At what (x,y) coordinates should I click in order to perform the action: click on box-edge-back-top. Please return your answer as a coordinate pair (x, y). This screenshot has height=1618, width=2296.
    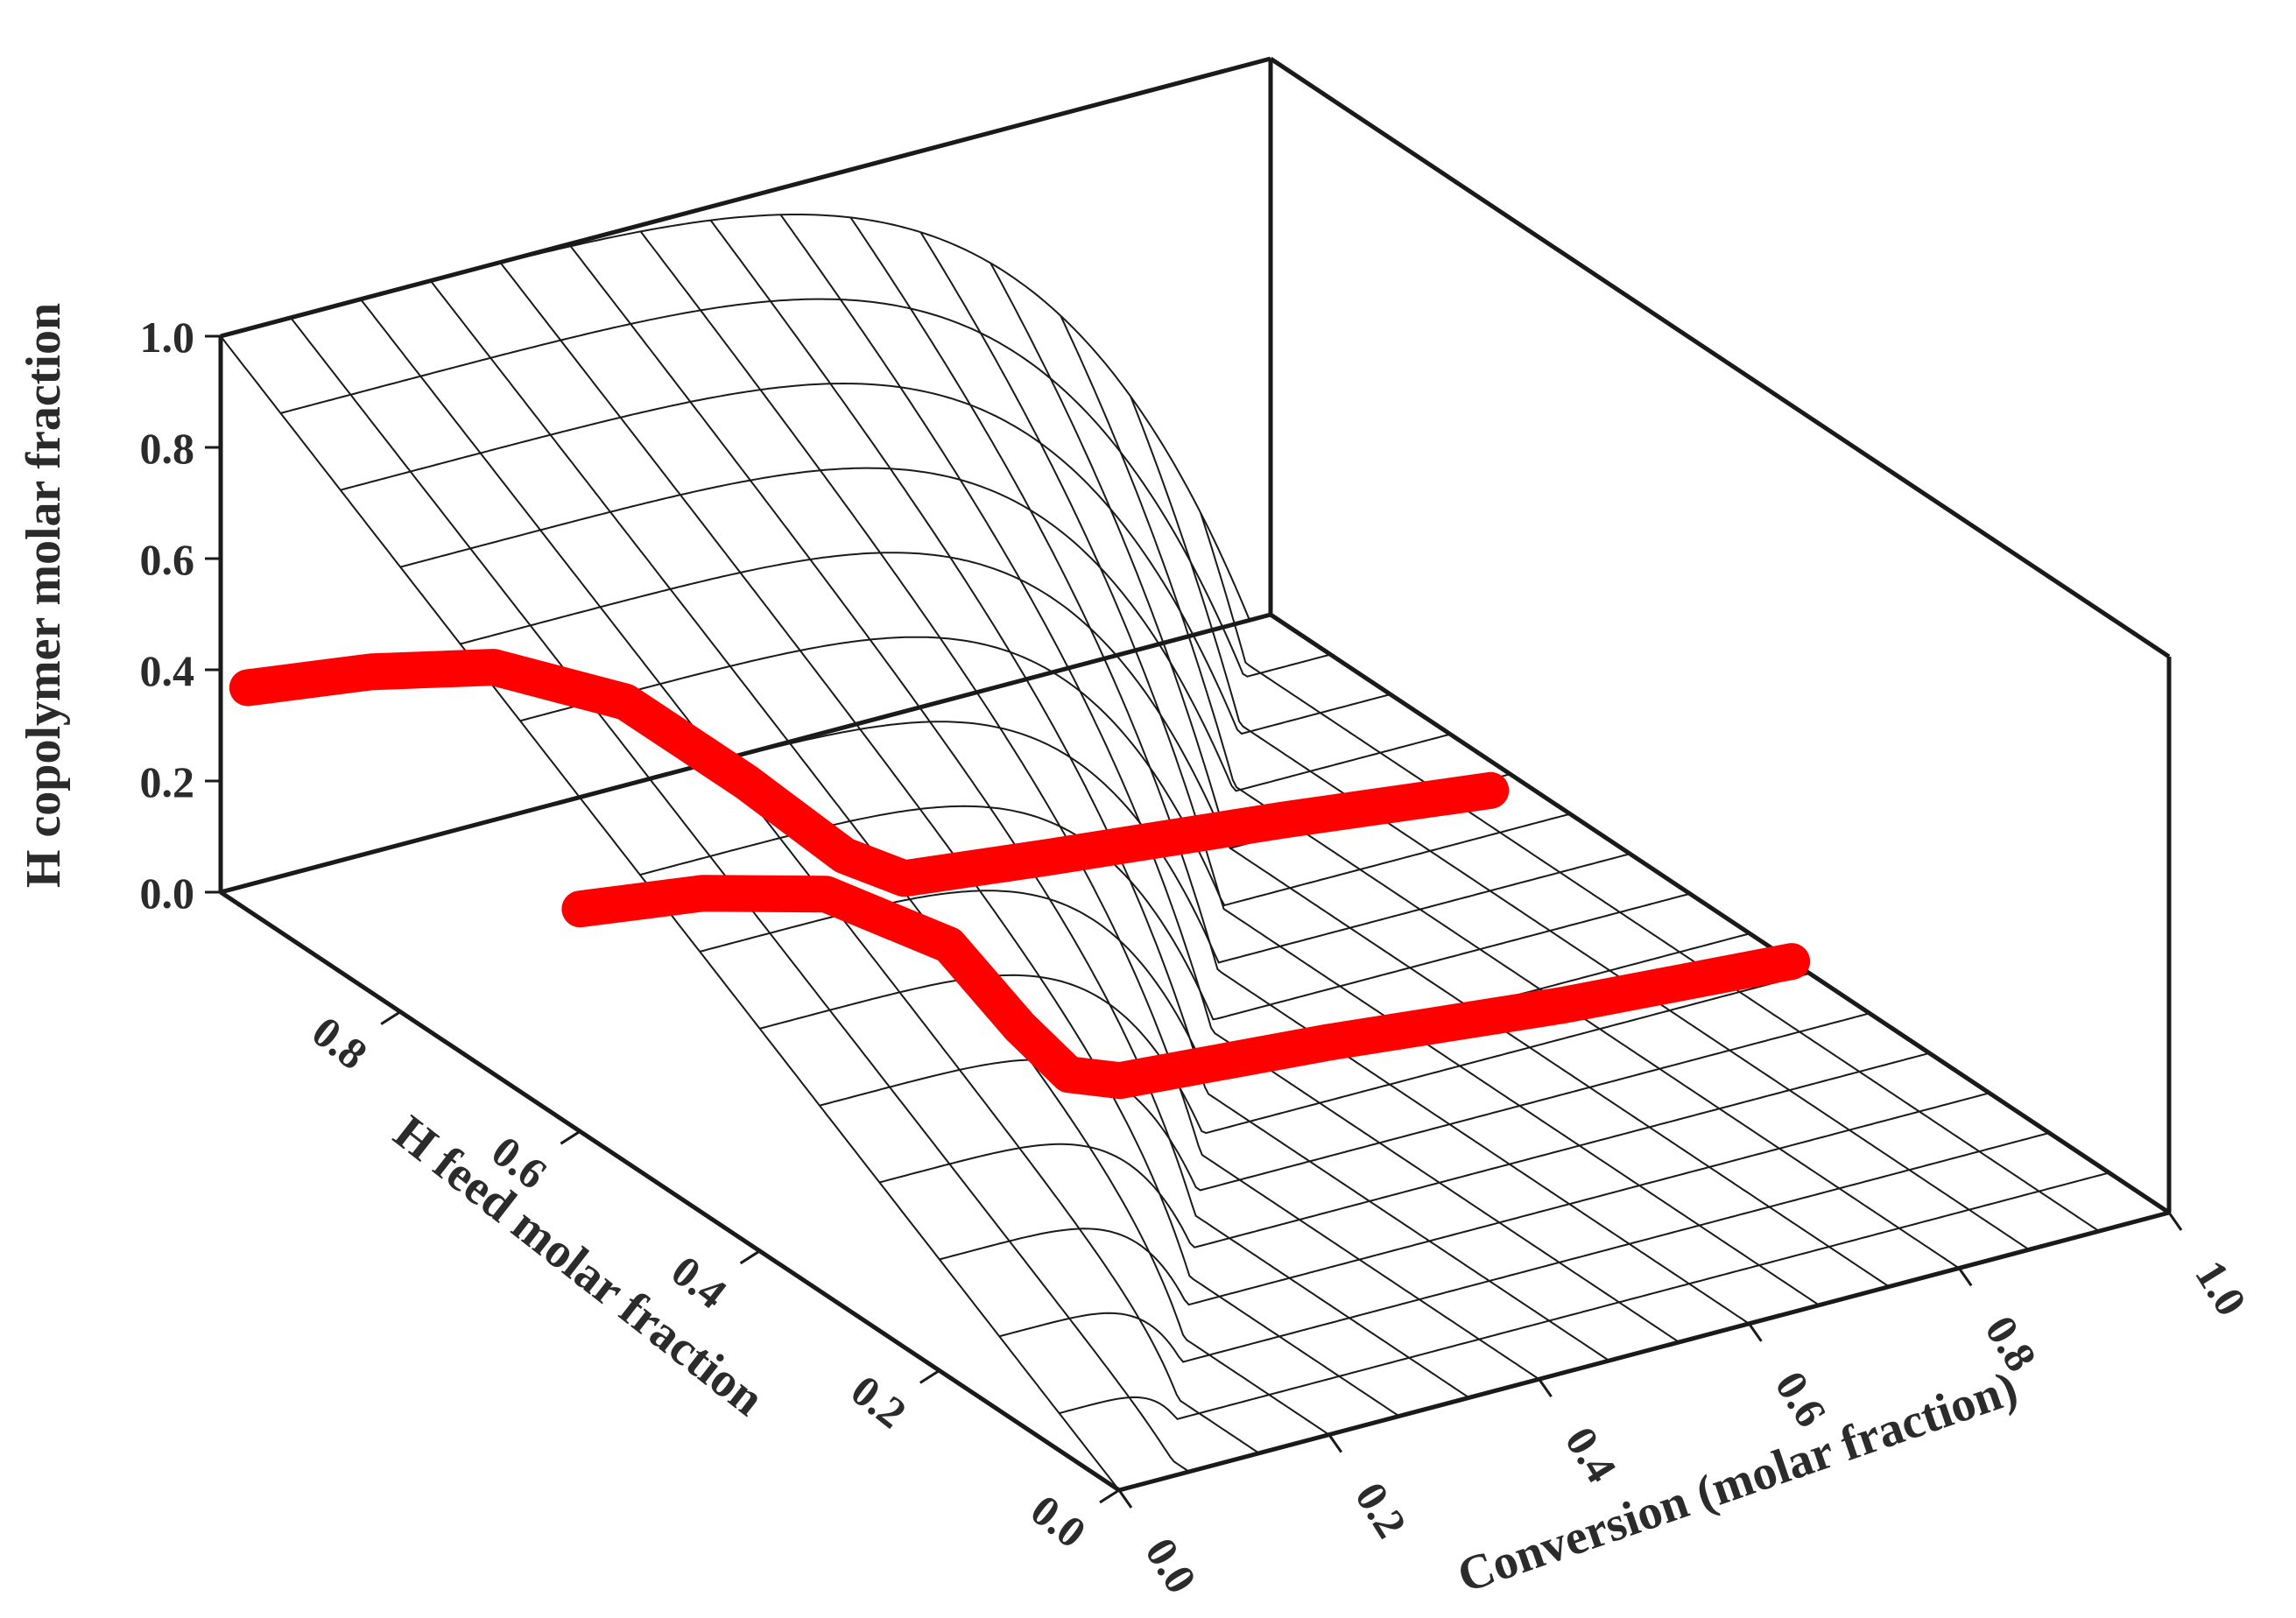
    Looking at the image, I should click on (745, 197).